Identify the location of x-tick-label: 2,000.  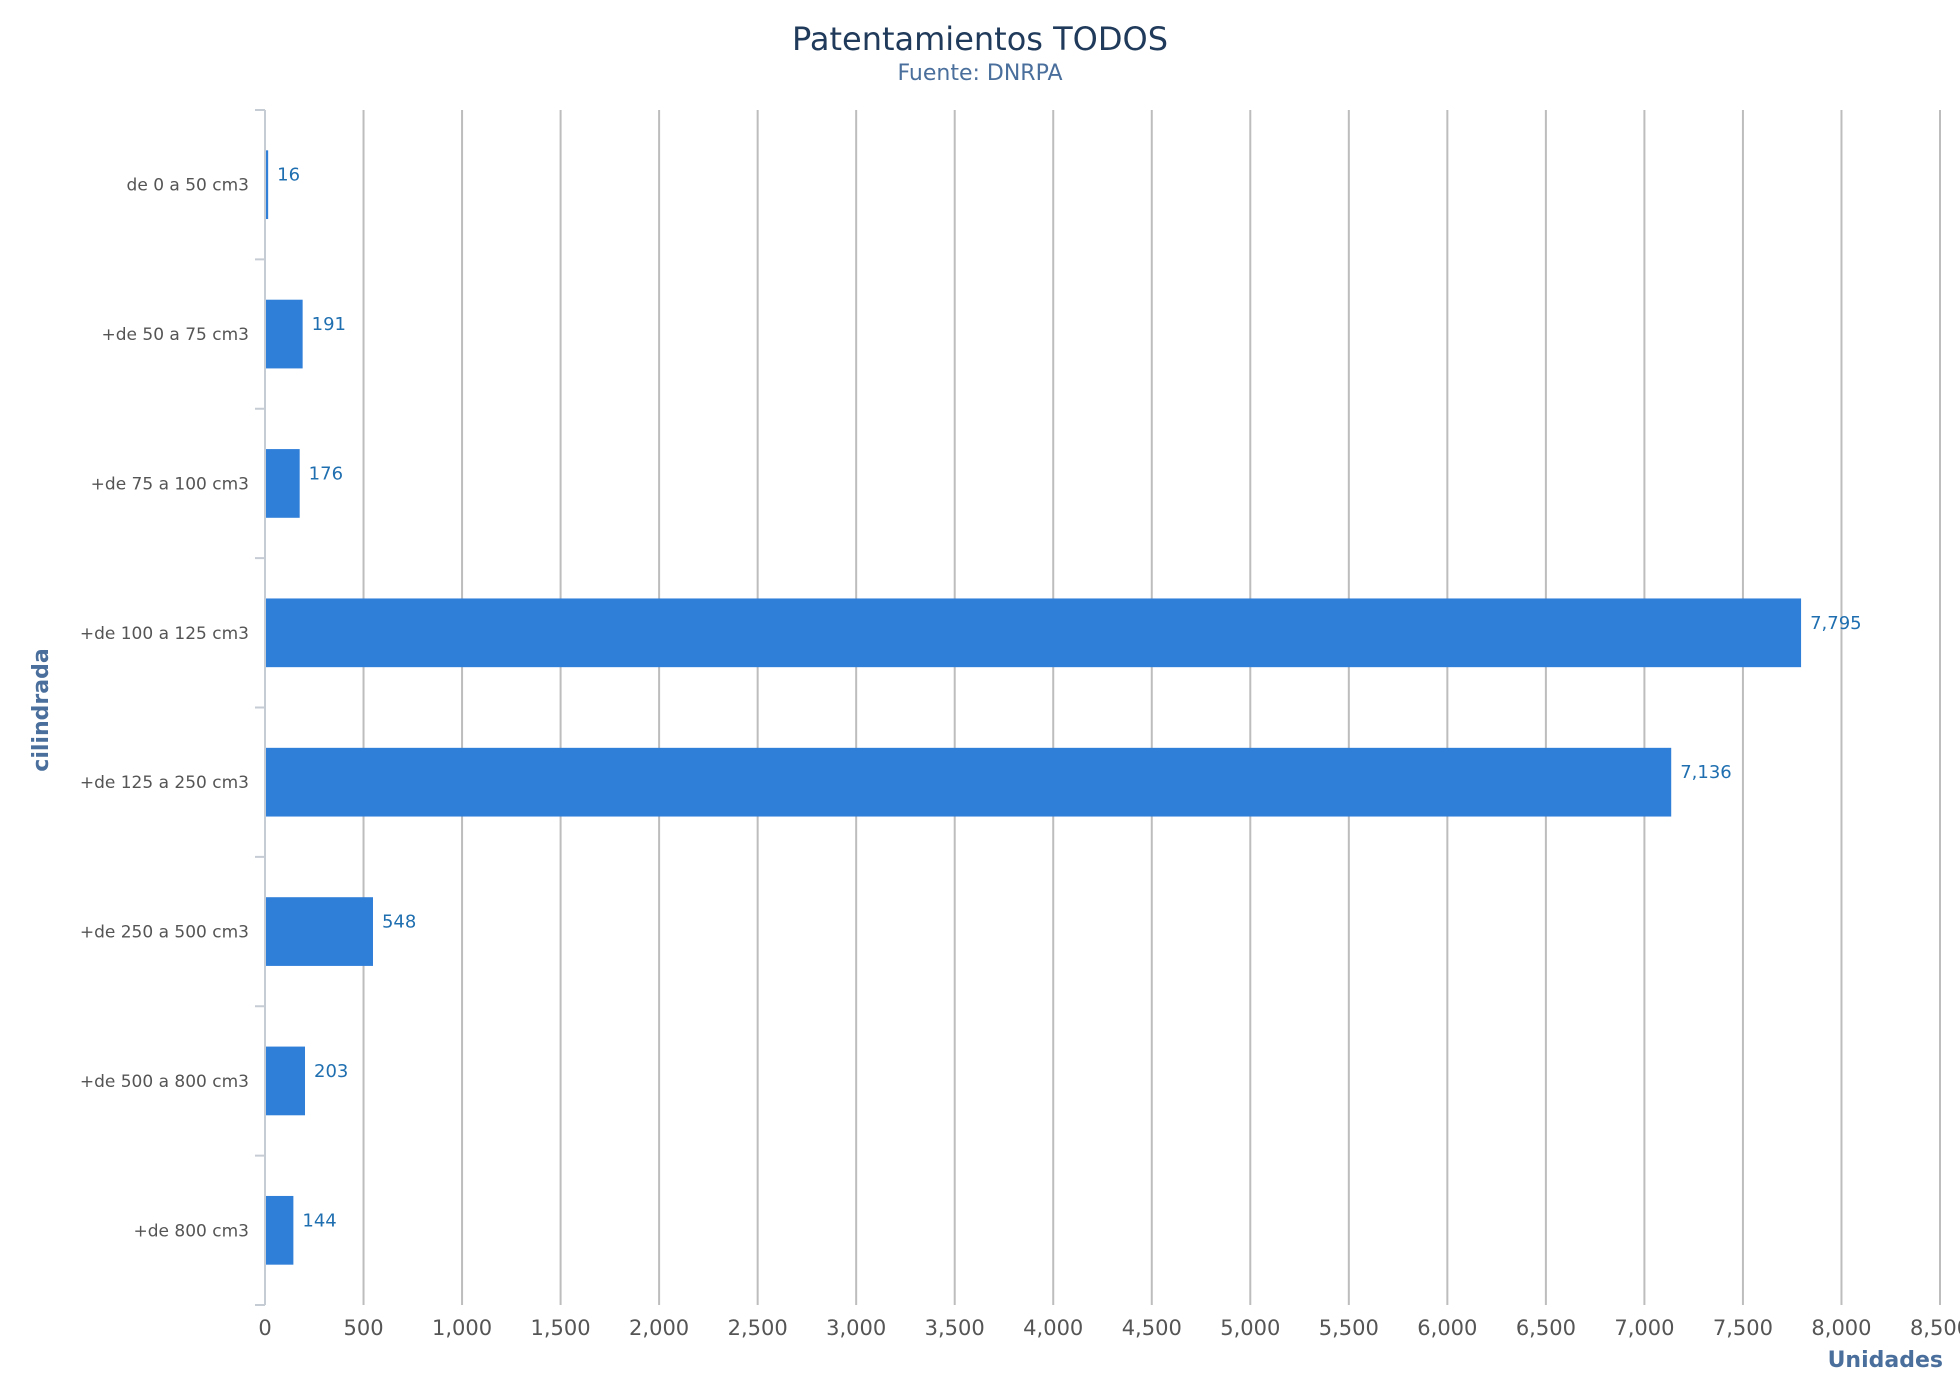
(659, 1328).